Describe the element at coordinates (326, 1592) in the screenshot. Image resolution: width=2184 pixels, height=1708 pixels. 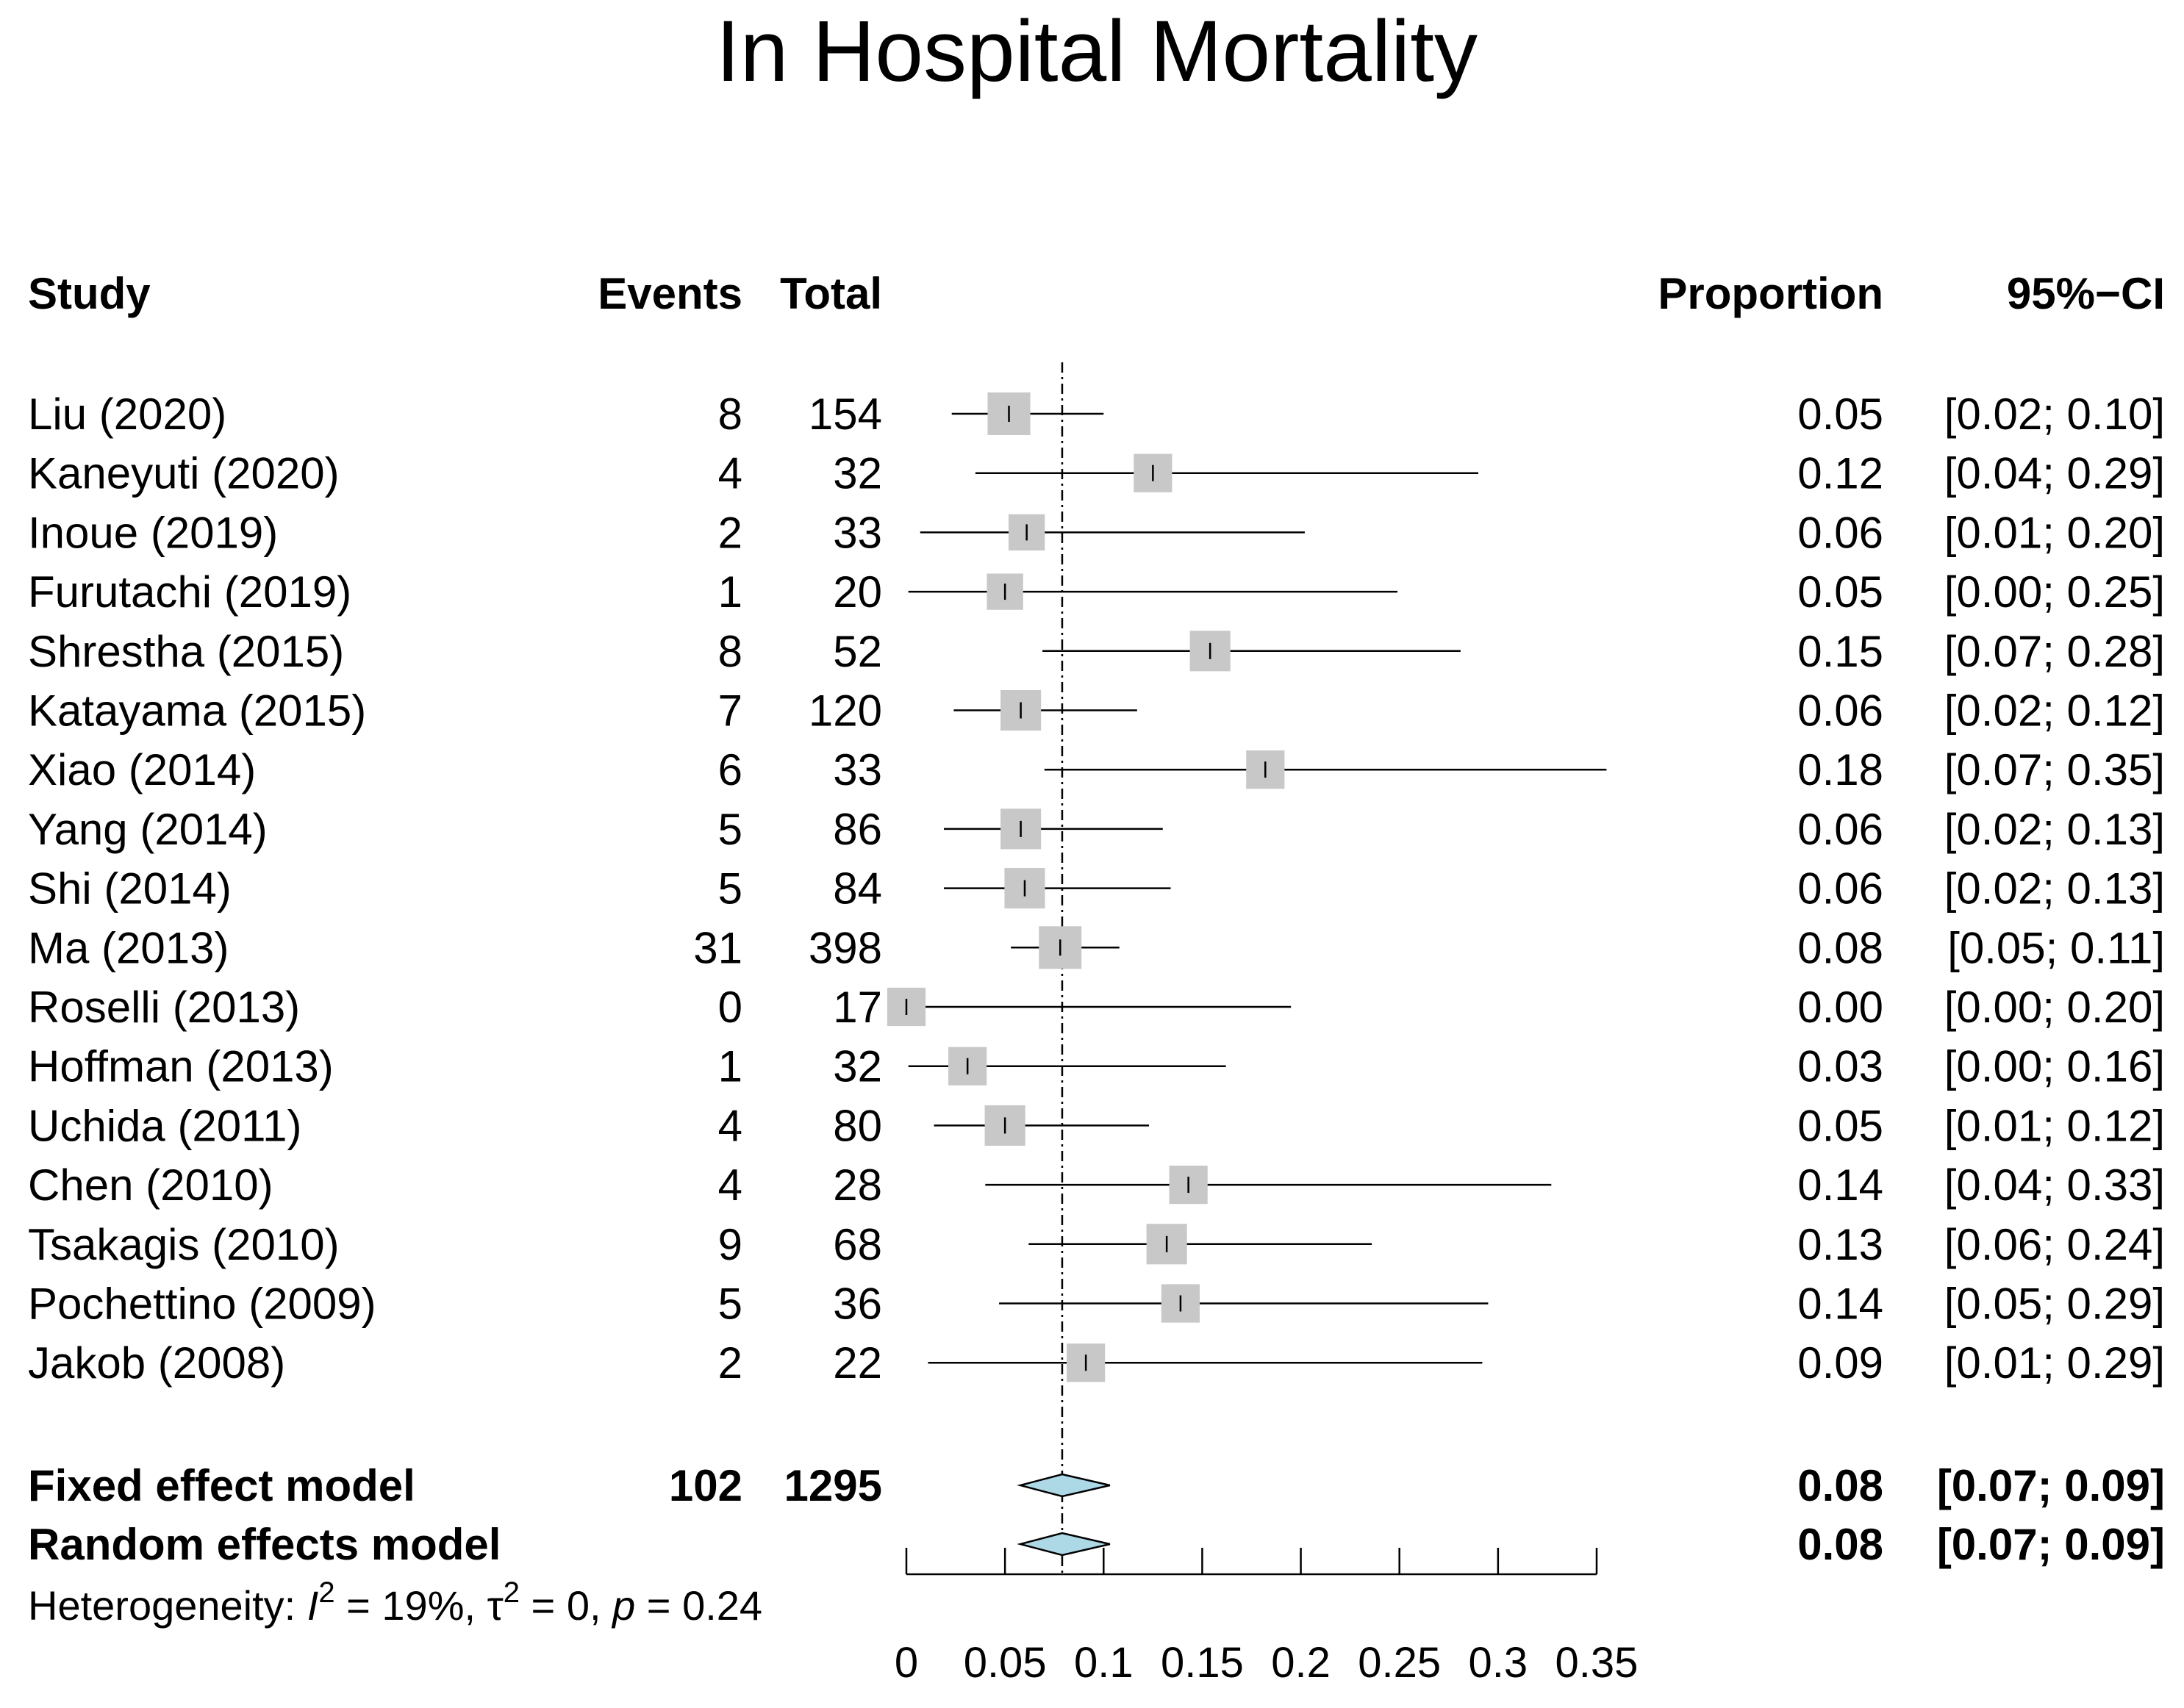
I see `i2-superscript: 2` at that location.